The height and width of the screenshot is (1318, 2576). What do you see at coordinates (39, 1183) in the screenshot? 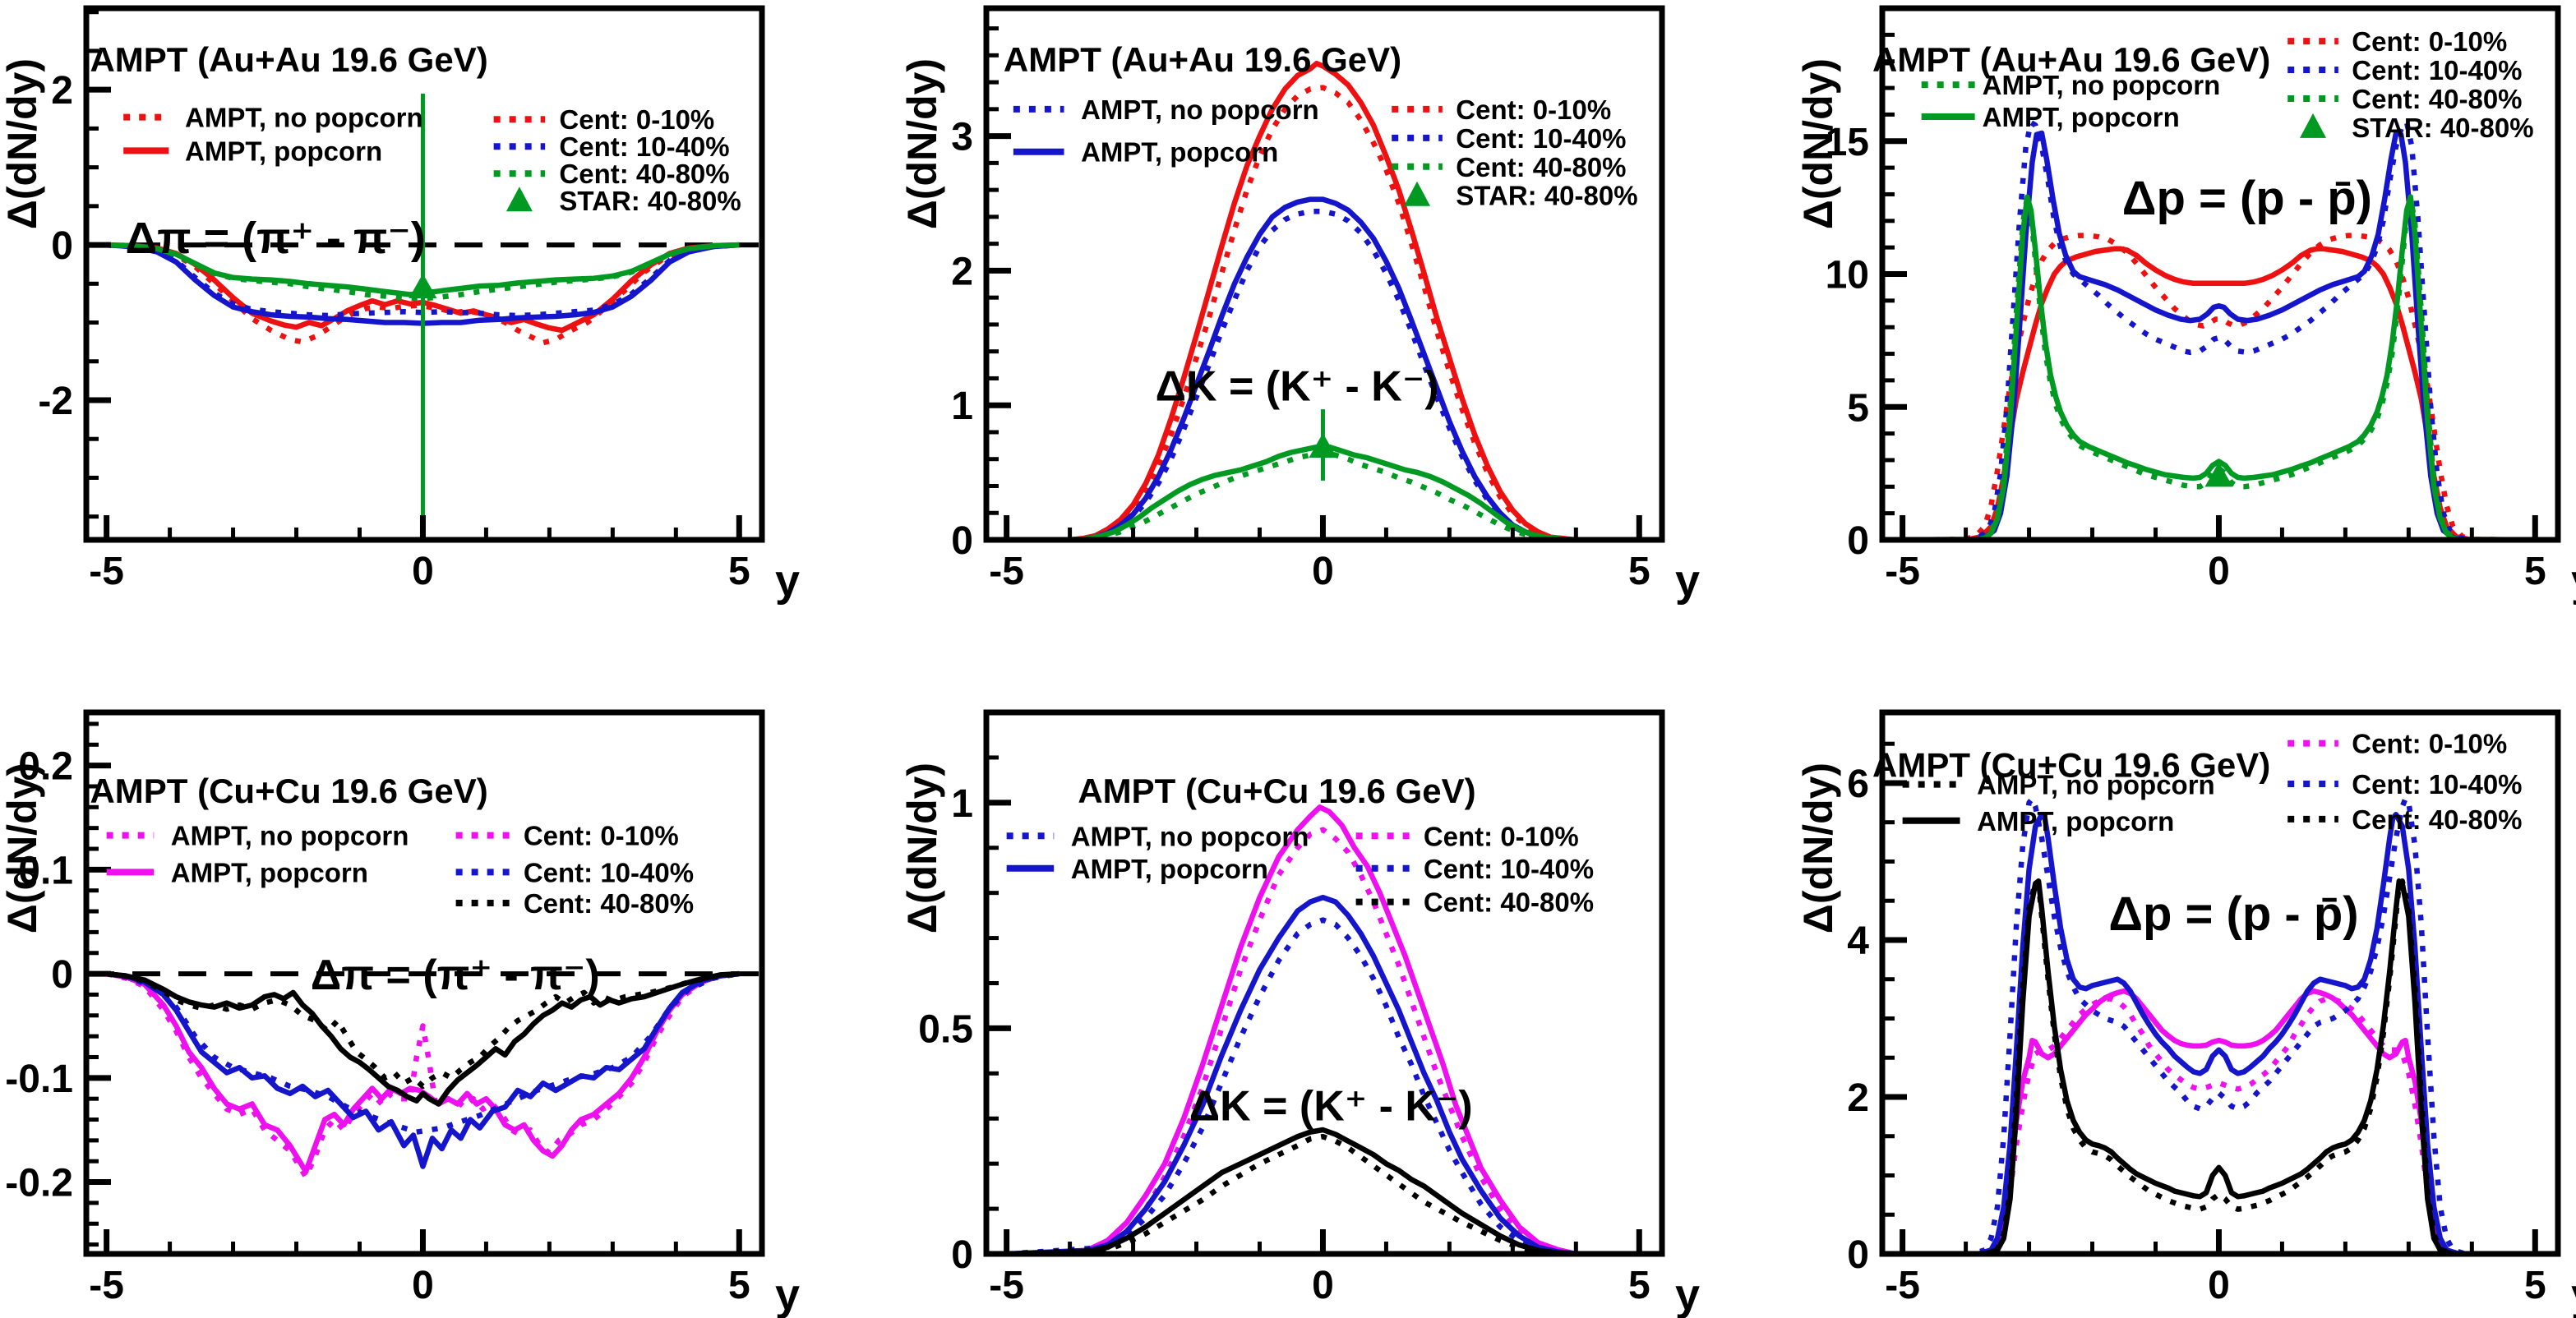
I see `y-tick-label: -0.2` at bounding box center [39, 1183].